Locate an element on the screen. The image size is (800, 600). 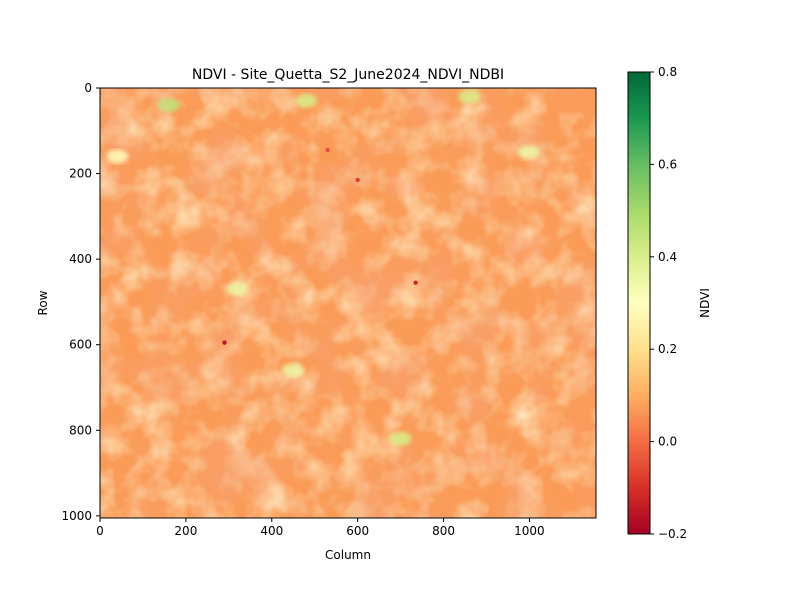
colorbar-frame is located at coordinates (639, 303).